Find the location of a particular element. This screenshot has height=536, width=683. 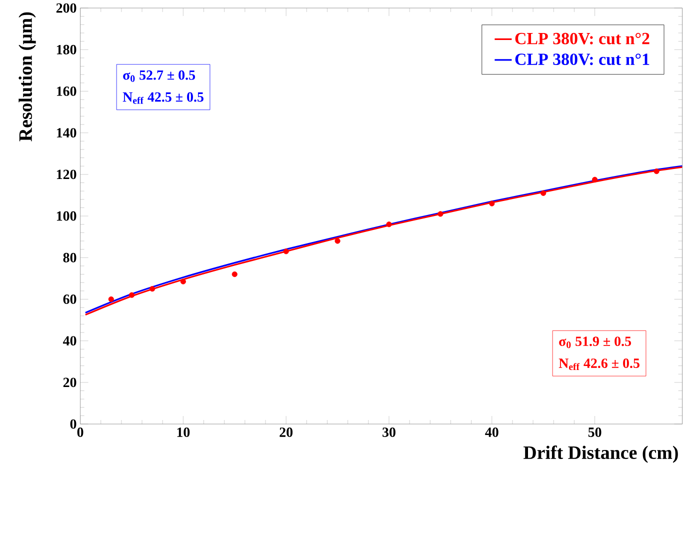

y-tick-label: 80 is located at coordinates (69, 257).